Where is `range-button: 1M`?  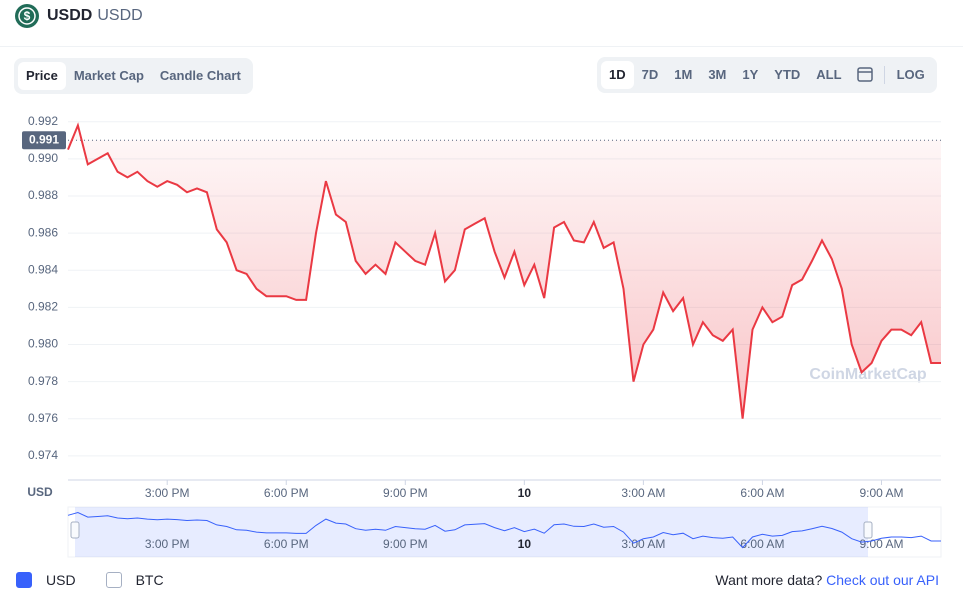
range-button: 1M is located at coordinates (683, 74).